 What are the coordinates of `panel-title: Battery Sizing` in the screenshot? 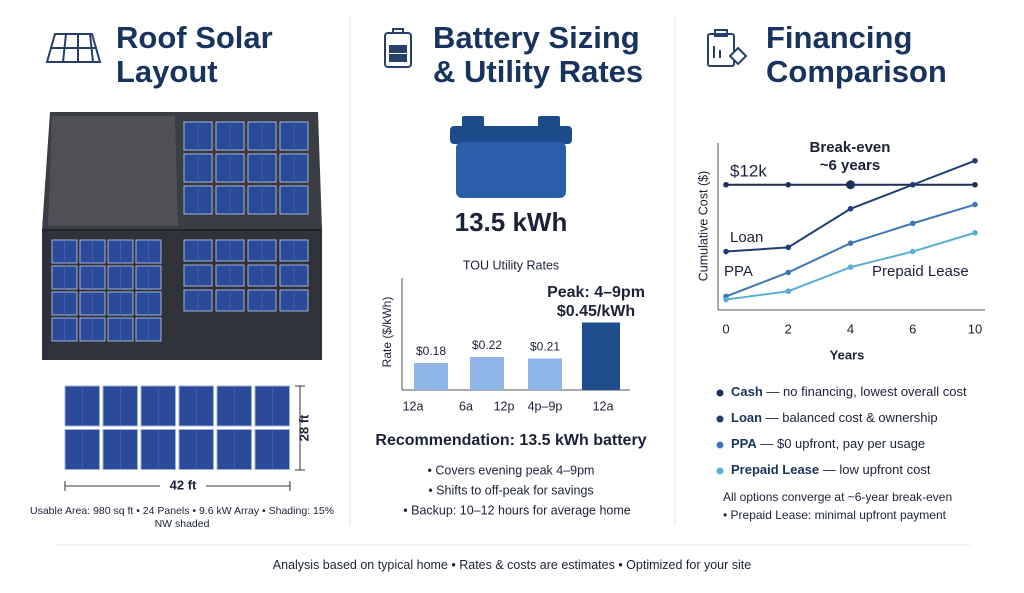 It's located at (536, 37).